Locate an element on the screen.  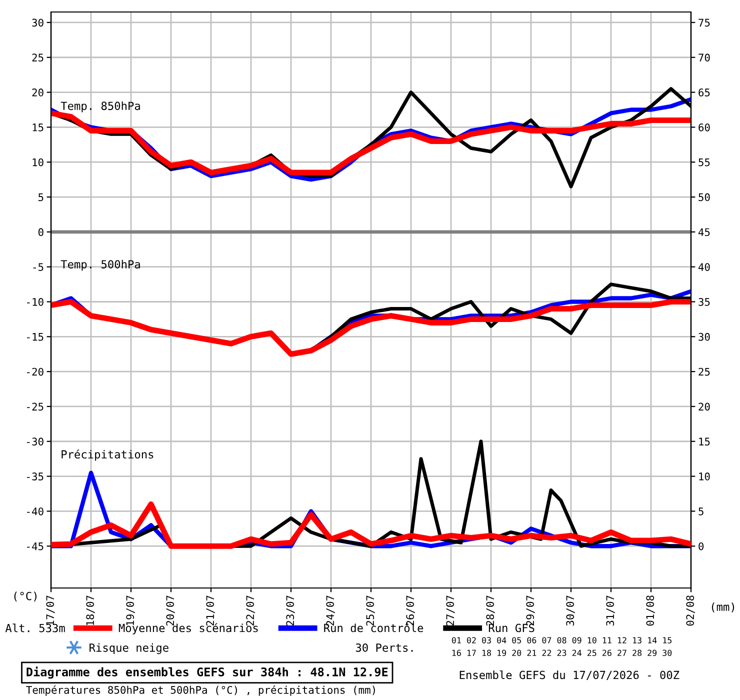
y-tick-label: -10 is located at coordinates (35, 302).